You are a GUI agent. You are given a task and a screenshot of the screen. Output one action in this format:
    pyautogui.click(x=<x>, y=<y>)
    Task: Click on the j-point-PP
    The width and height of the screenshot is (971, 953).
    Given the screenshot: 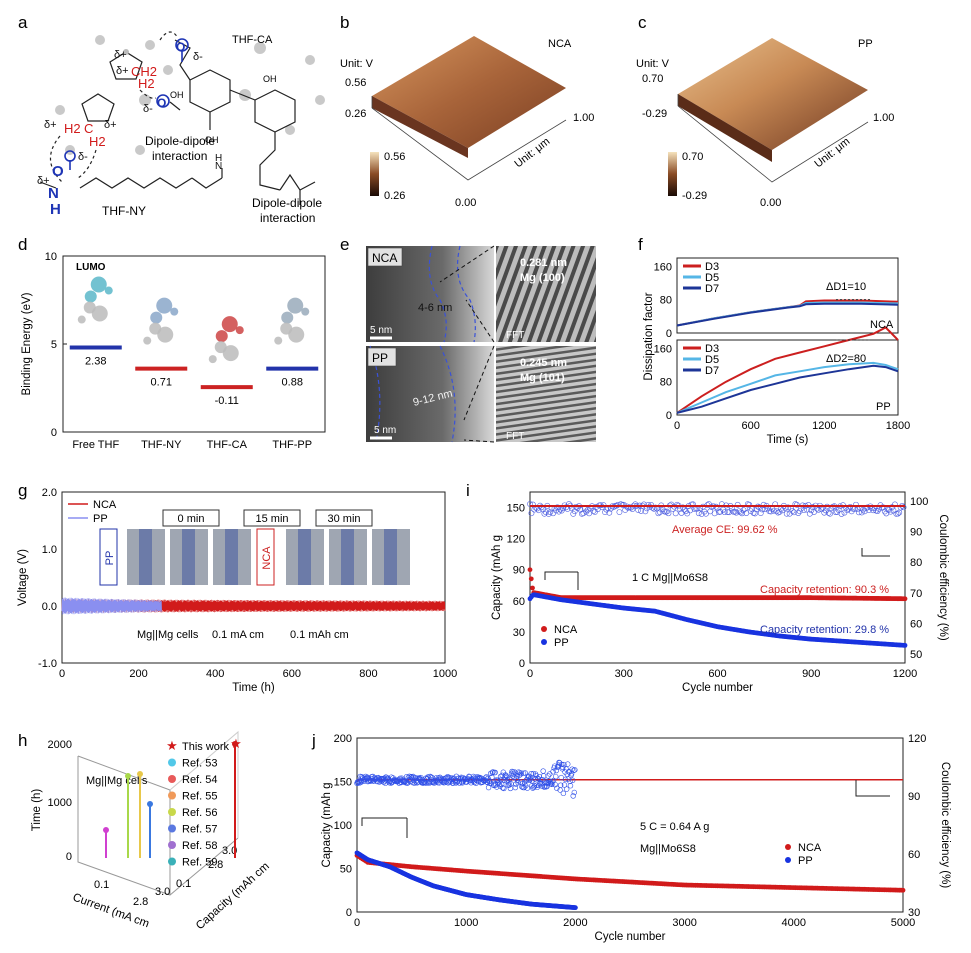 What is the action you would take?
    pyautogui.click(x=575, y=908)
    